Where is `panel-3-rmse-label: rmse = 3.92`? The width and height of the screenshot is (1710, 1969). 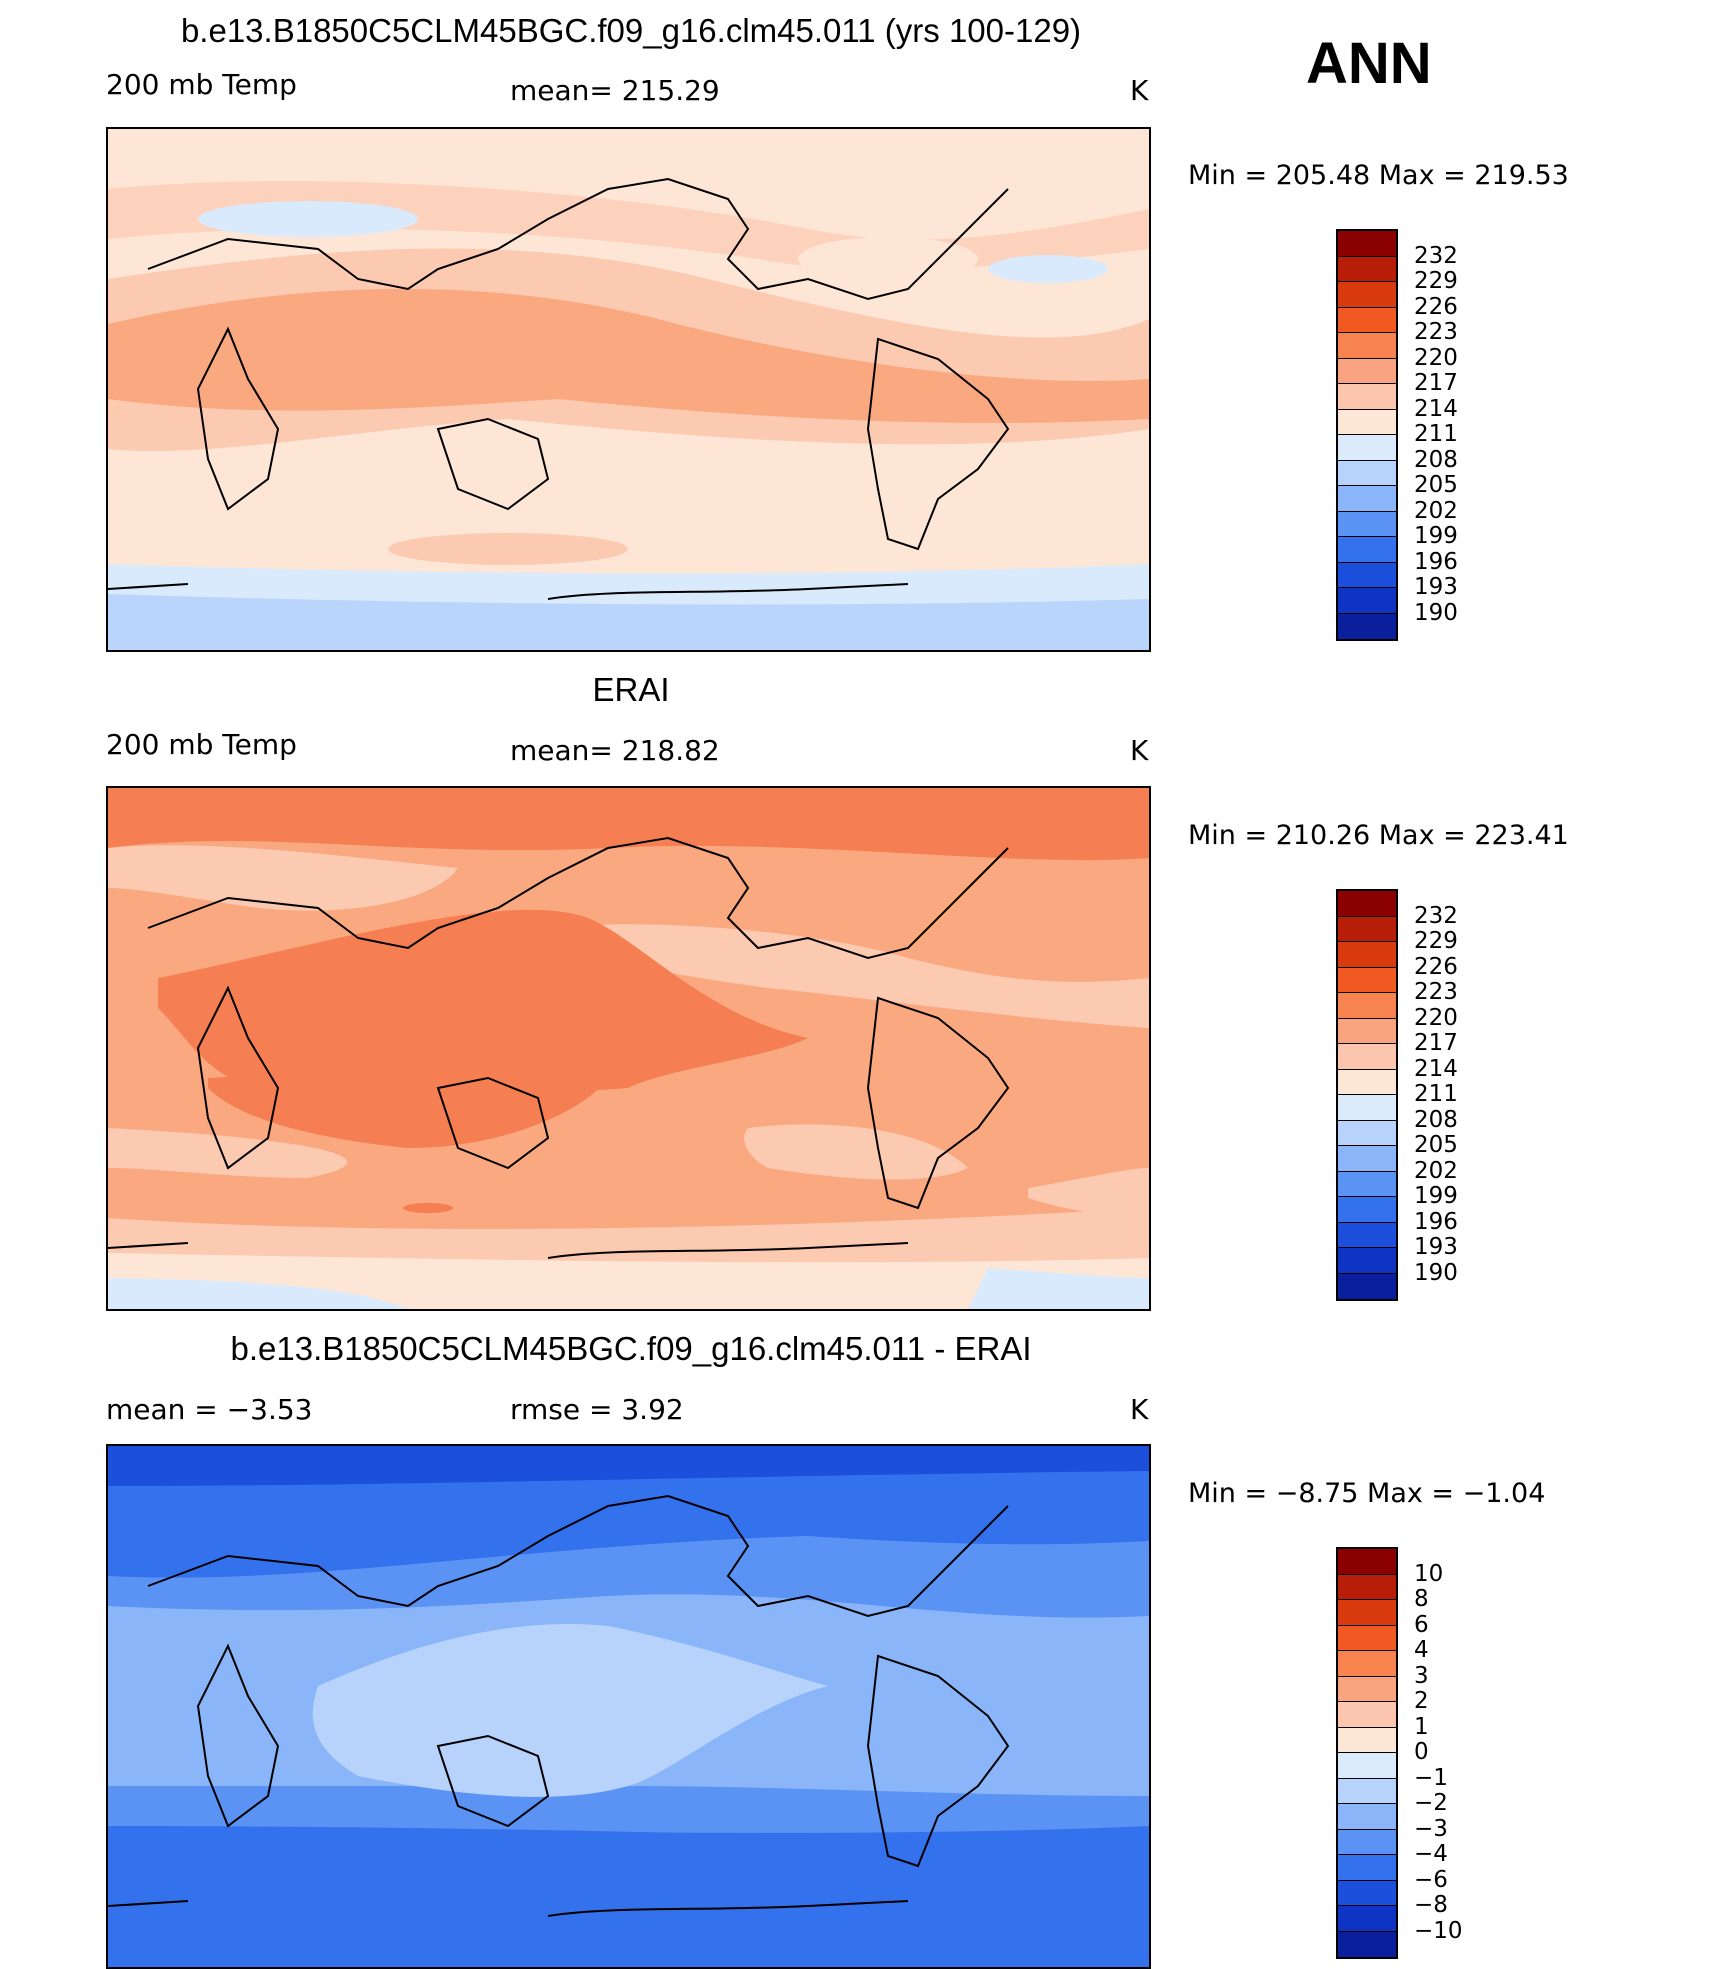
panel-3-rmse-label: rmse = 3.92 is located at coordinates (597, 1409).